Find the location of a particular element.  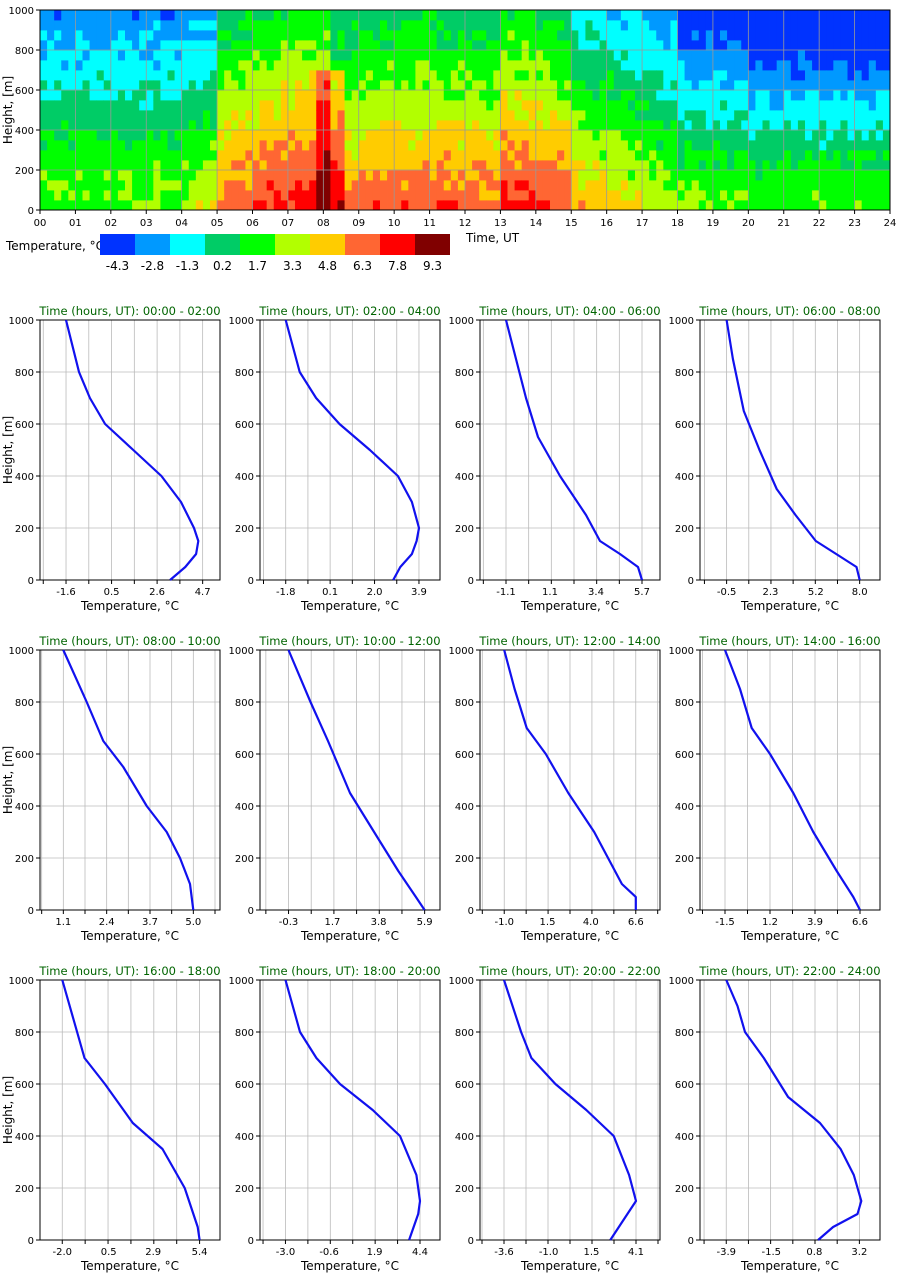

profile-xlabel: Temperature, °C is located at coordinates (129, 936).